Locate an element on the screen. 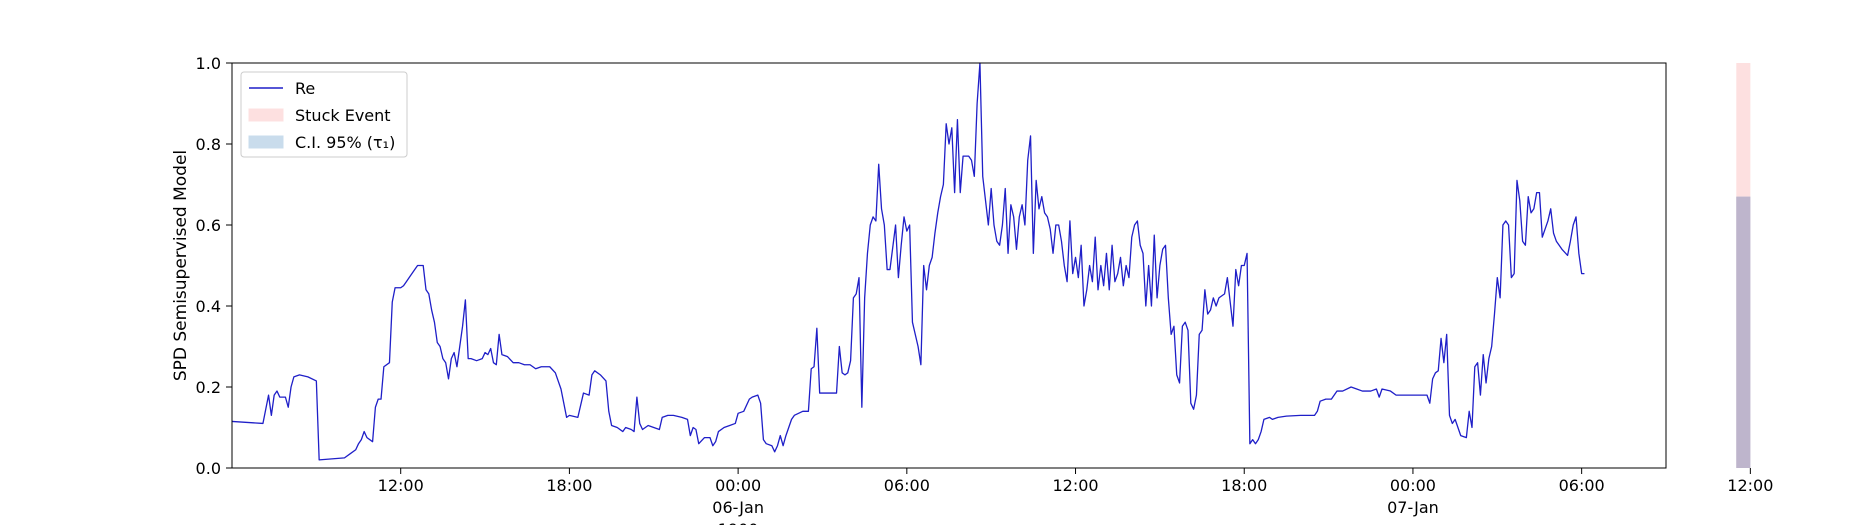 The width and height of the screenshot is (1850, 525). y-tick-label-0: 0.0 is located at coordinates (208, 468).